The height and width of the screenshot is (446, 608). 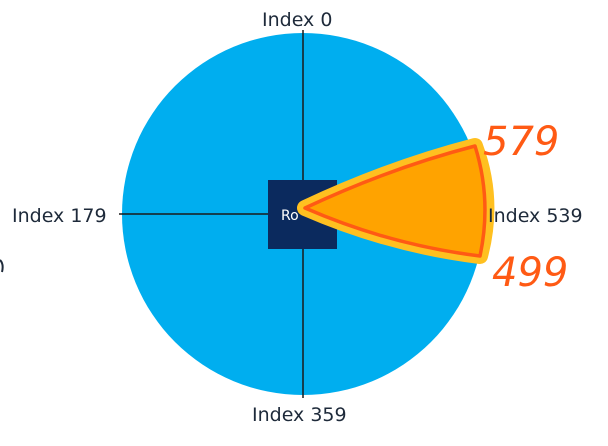 What do you see at coordinates (530, 273) in the screenshot?
I see `annotation-lower: 499` at bounding box center [530, 273].